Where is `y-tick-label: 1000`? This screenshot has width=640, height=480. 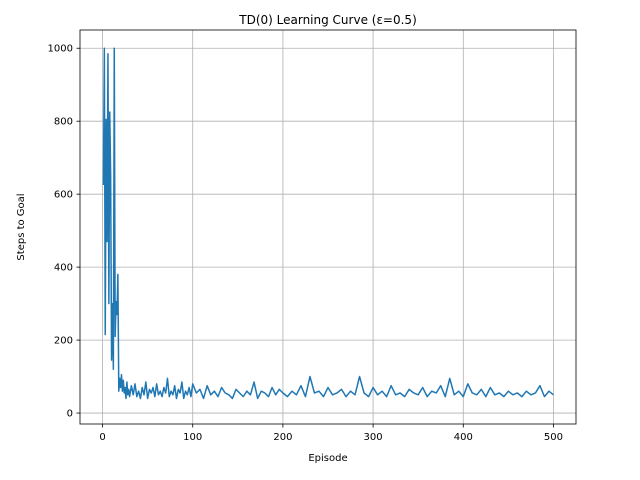
y-tick-label: 1000 is located at coordinates (60, 49).